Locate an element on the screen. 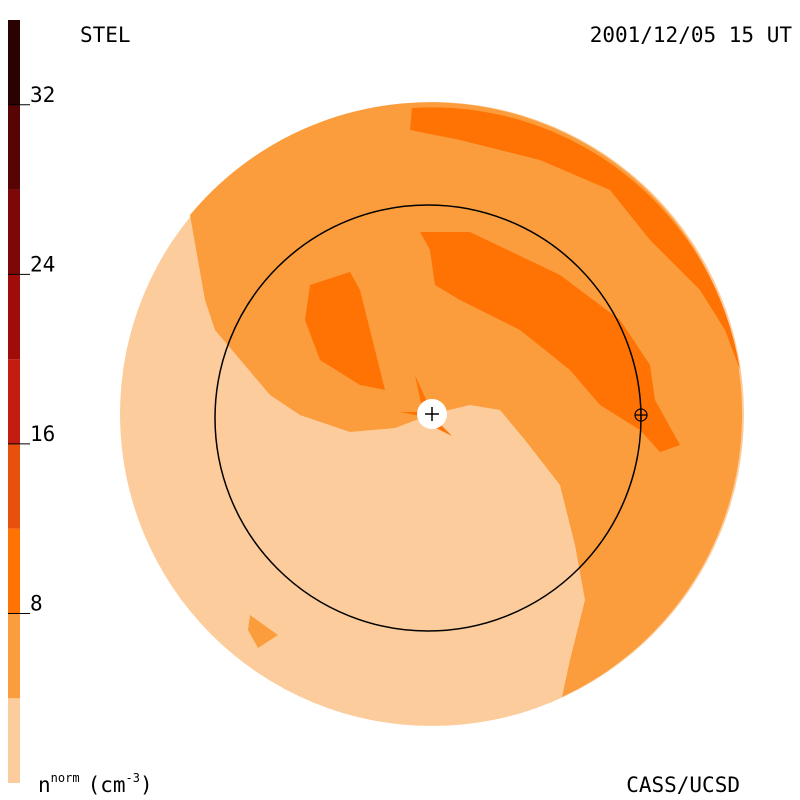  sun-cross is located at coordinates (432, 414).